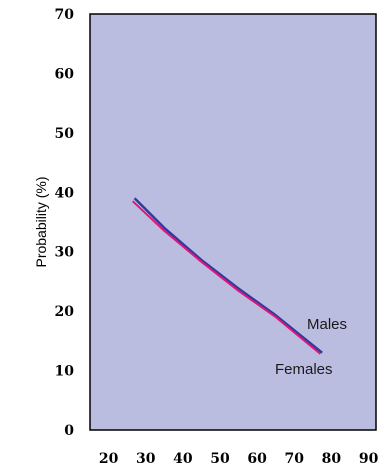  What do you see at coordinates (69, 431) in the screenshot?
I see `y-tick-label: 0` at bounding box center [69, 431].